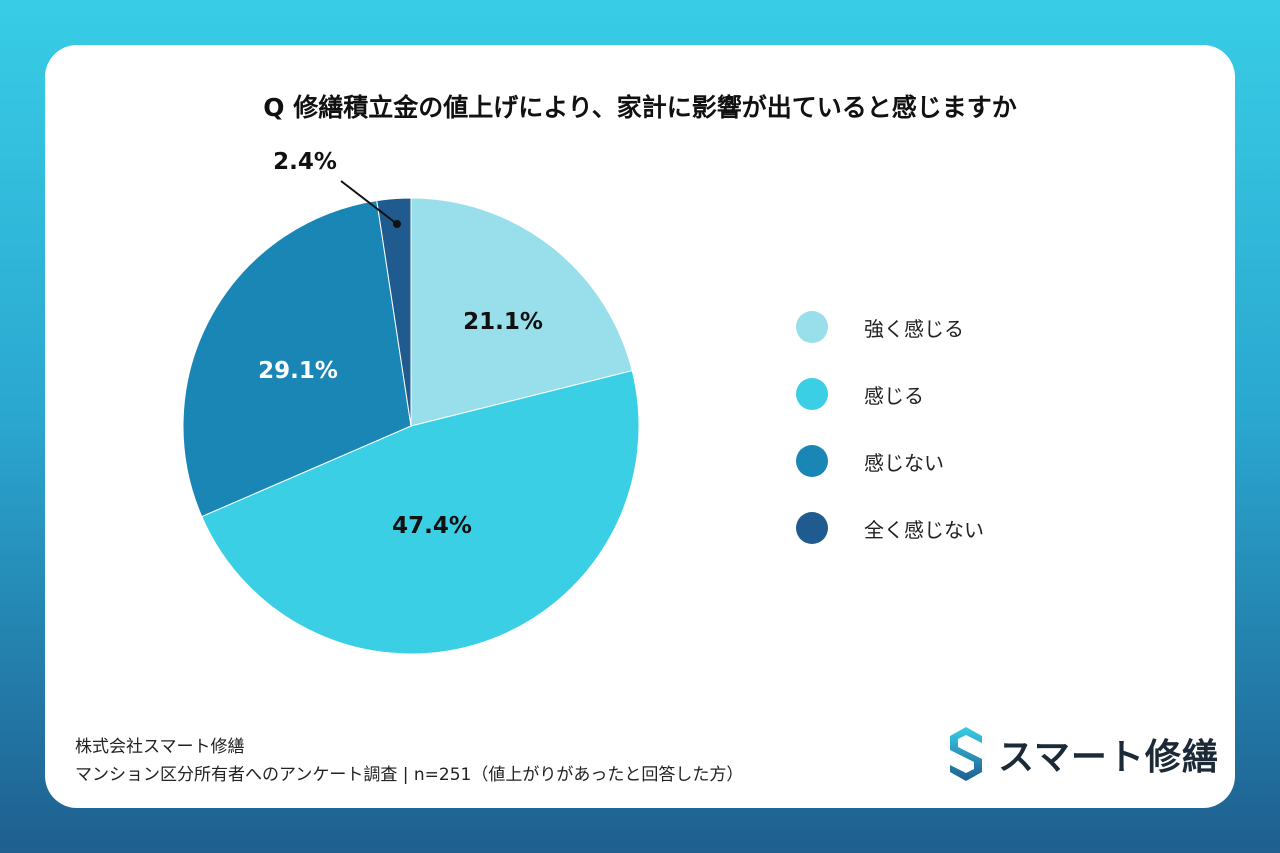 This screenshot has width=1280, height=853. Describe the element at coordinates (640, 107) in the screenshot. I see `chart-title: Q 修繕積立金の値上げにより、家計に影響が出ていると感じますか` at that location.